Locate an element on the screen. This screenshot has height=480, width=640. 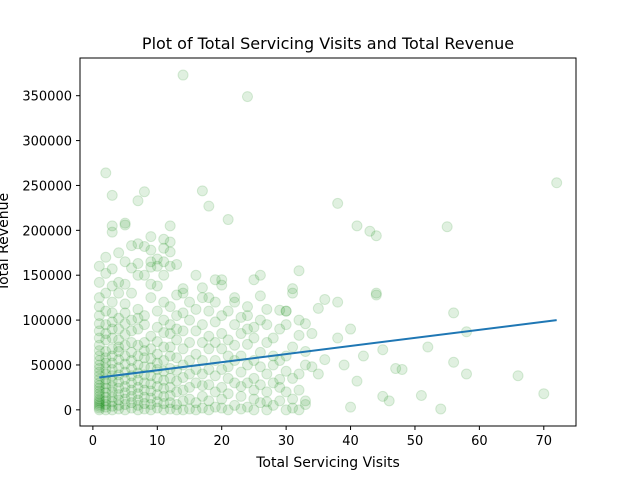
y-tick-label: 300000 is located at coordinates (47, 142).